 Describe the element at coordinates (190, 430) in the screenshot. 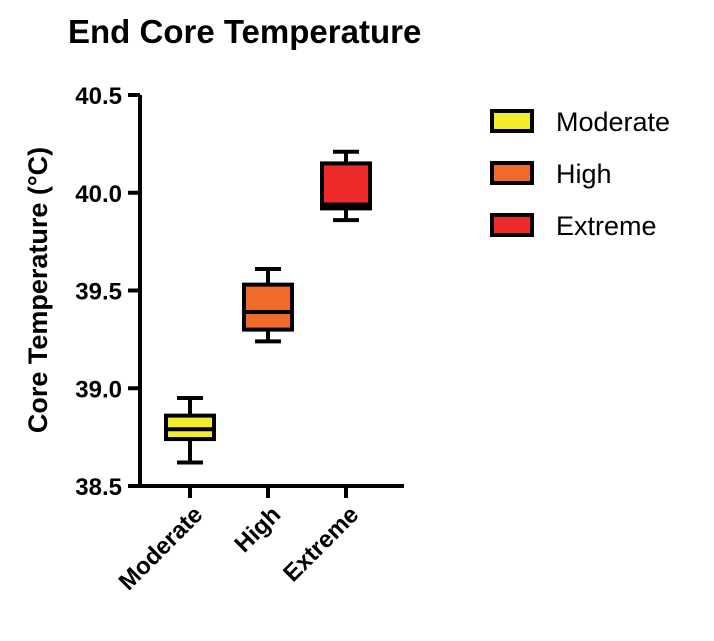

I see `box-moderate` at that location.